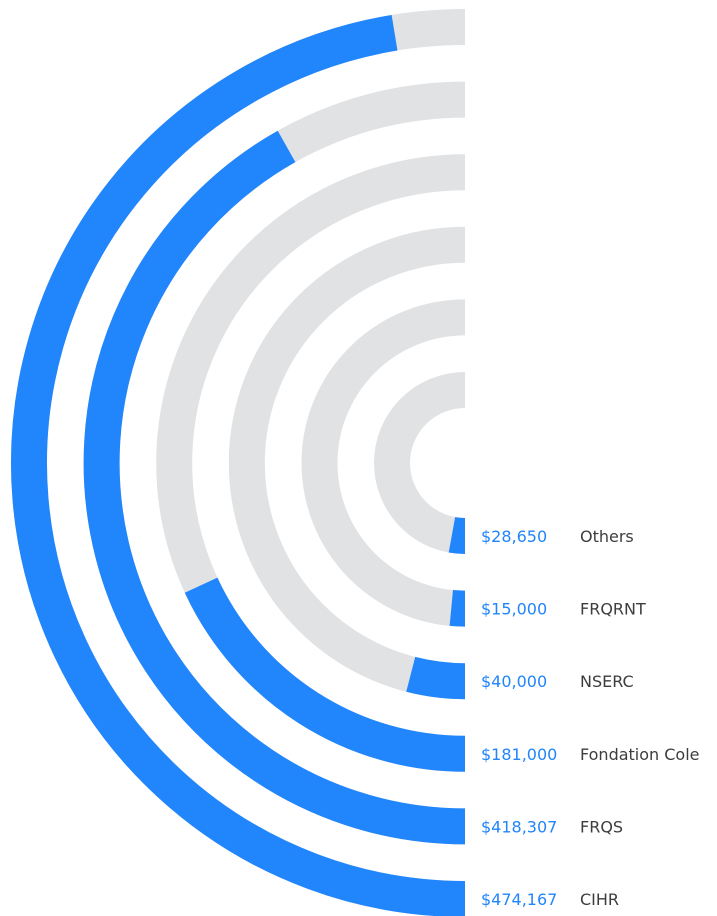  I want to click on track-others, so click(420, 463).